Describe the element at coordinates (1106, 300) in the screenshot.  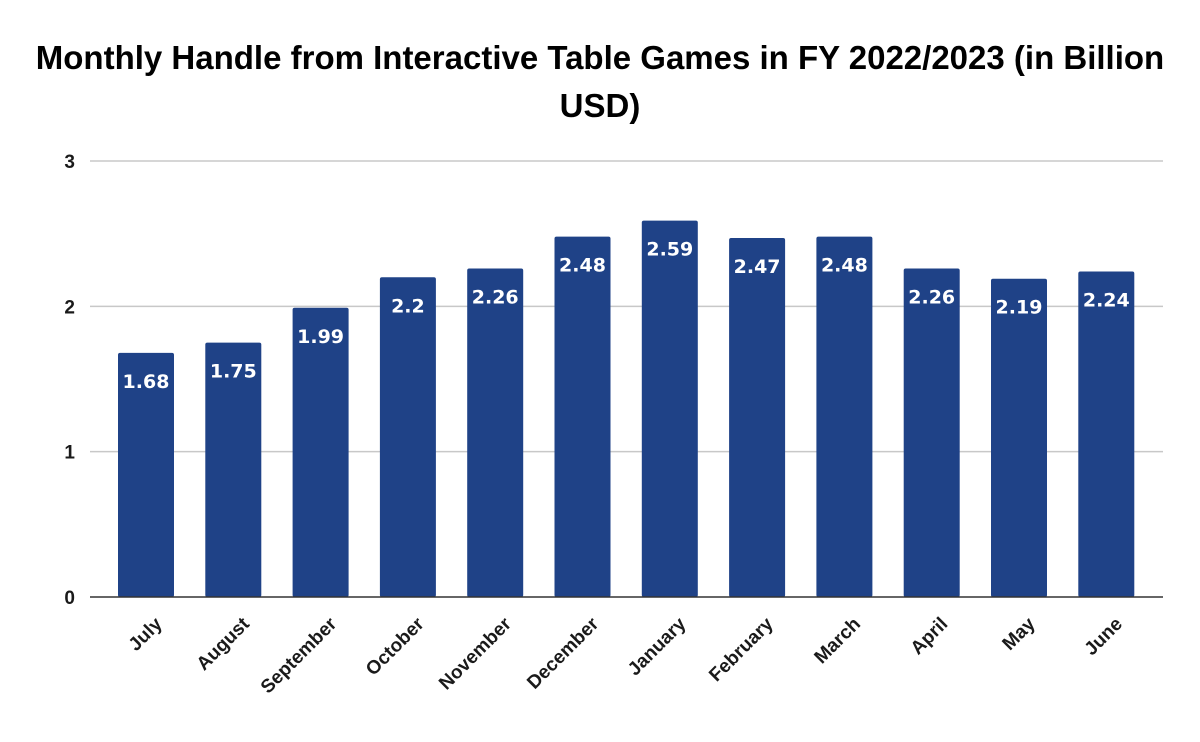
I see `data-label: 2.24` at that location.